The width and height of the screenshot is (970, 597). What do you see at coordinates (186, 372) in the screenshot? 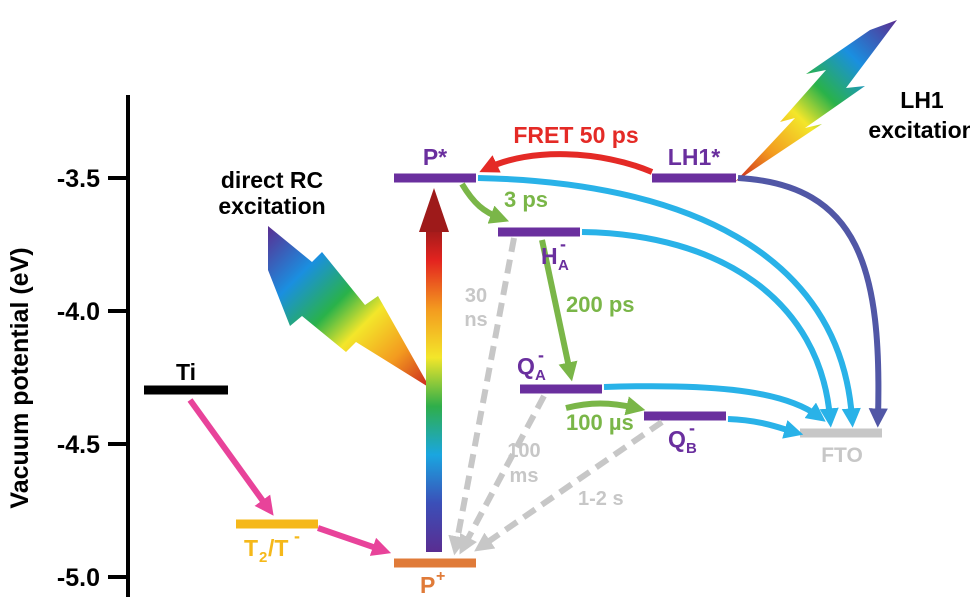
I see `ti-label: Ti` at bounding box center [186, 372].